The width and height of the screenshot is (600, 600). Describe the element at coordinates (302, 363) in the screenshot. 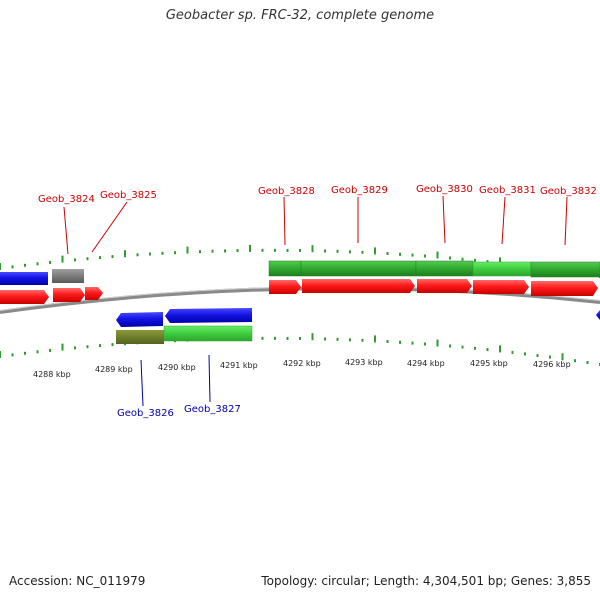

I see `kbp-label: 4292 kbp` at that location.